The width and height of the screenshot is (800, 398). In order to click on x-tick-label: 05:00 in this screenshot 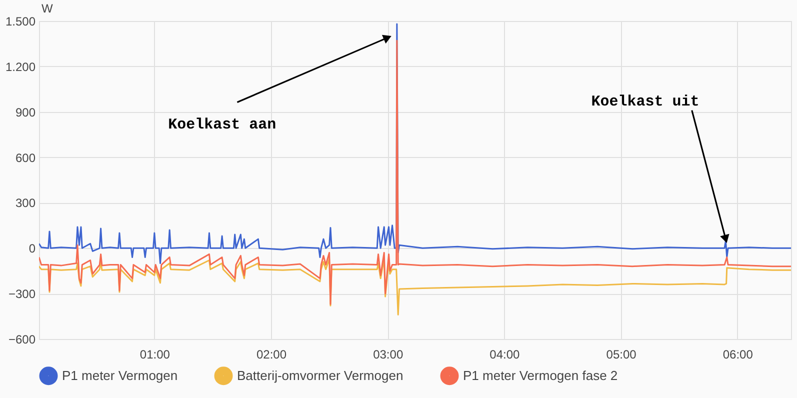, I will do `click(621, 355)`.